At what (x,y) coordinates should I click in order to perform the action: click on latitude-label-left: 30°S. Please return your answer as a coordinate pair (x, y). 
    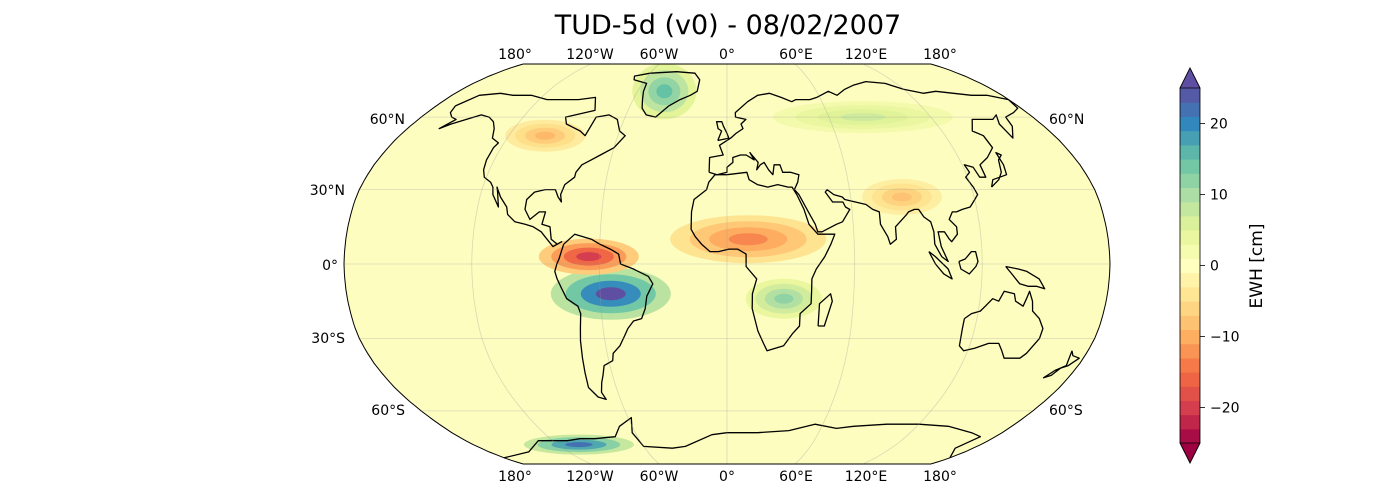
    Looking at the image, I should click on (328, 339).